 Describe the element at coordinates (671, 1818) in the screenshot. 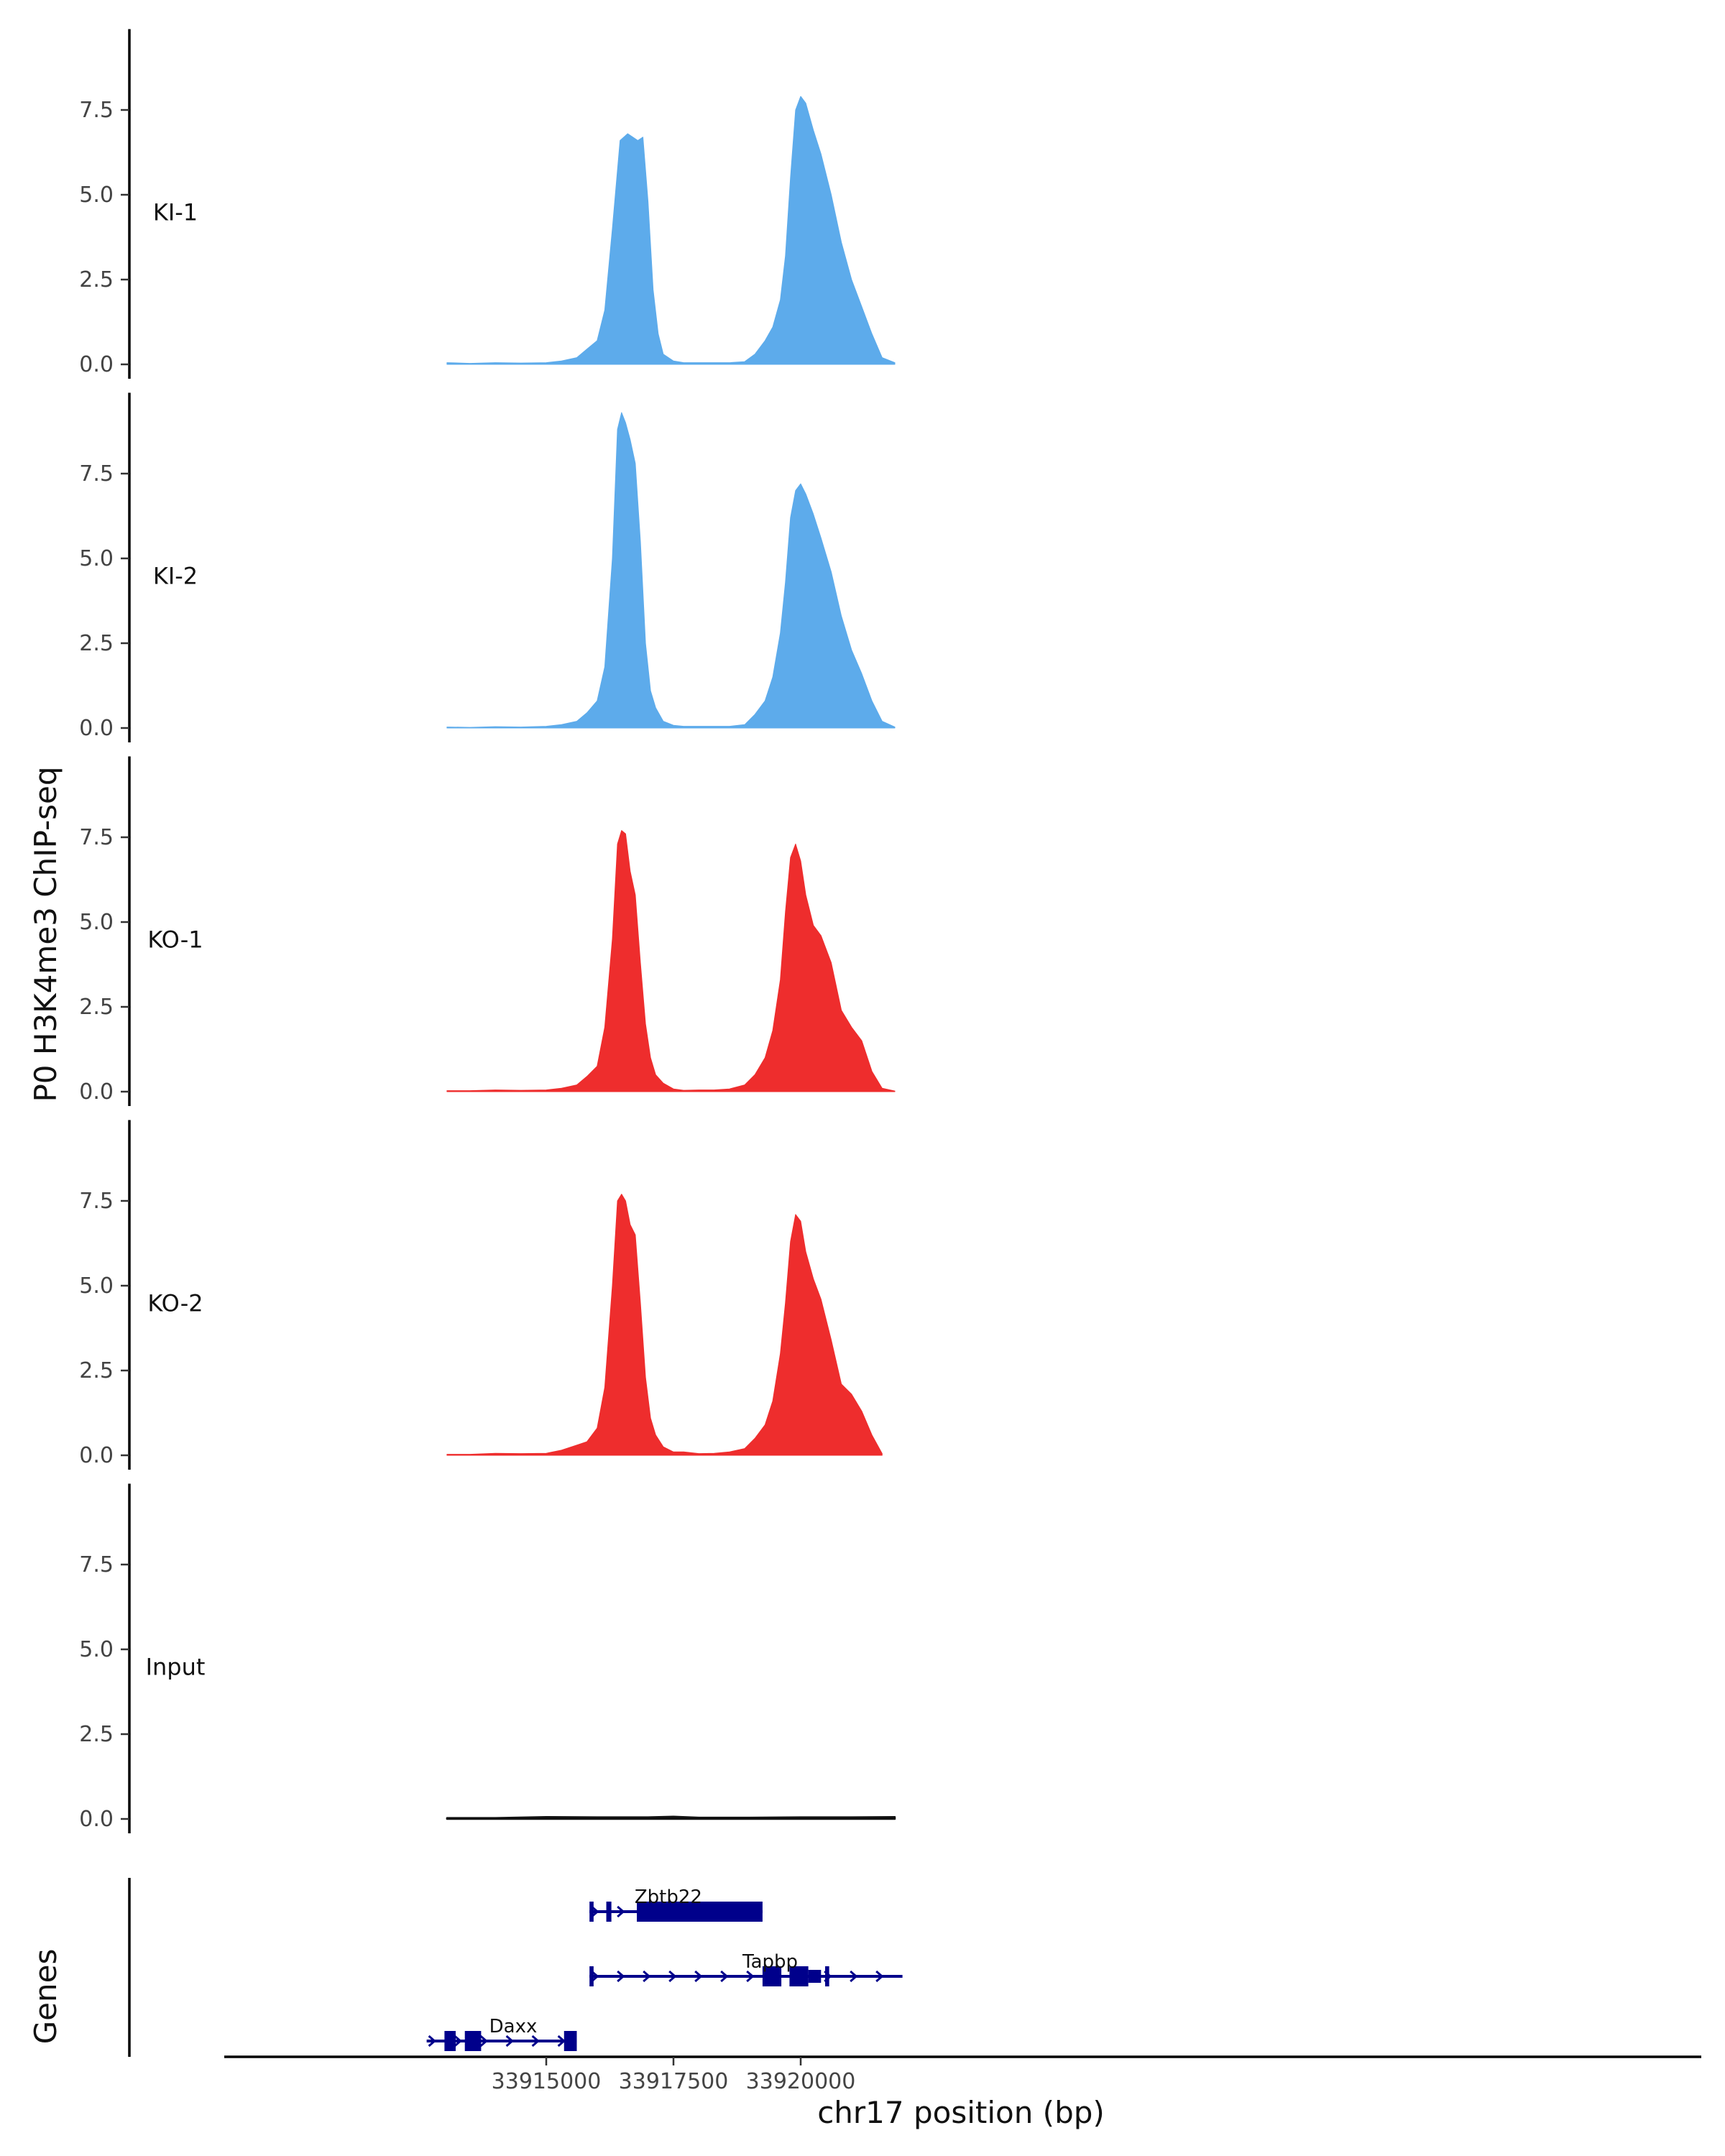

I see `signal-area-input` at that location.